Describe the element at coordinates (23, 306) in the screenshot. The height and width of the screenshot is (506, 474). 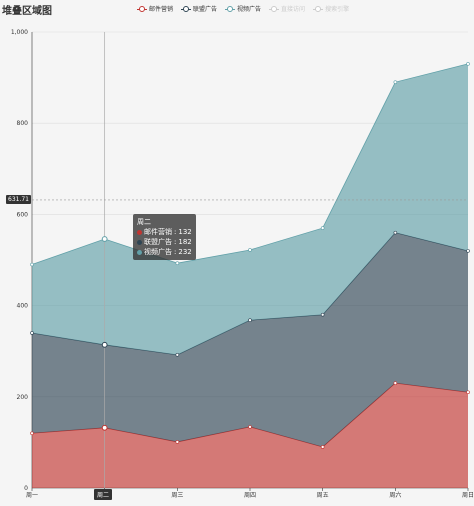
I see `y-tick-label: 400` at that location.